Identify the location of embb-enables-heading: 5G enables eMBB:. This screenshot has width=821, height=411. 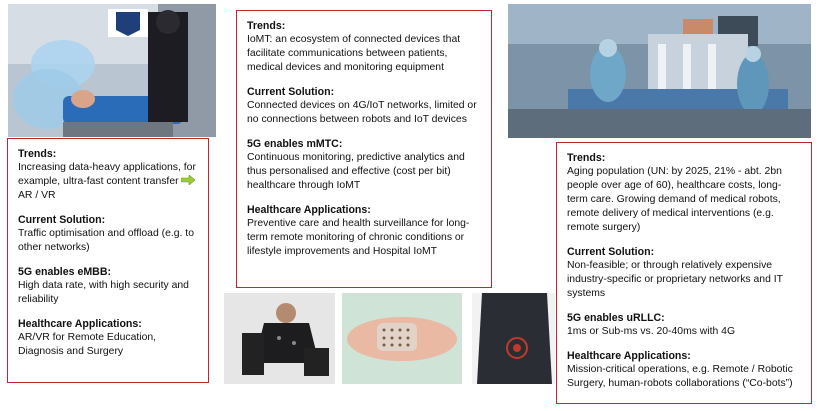
(65, 272).